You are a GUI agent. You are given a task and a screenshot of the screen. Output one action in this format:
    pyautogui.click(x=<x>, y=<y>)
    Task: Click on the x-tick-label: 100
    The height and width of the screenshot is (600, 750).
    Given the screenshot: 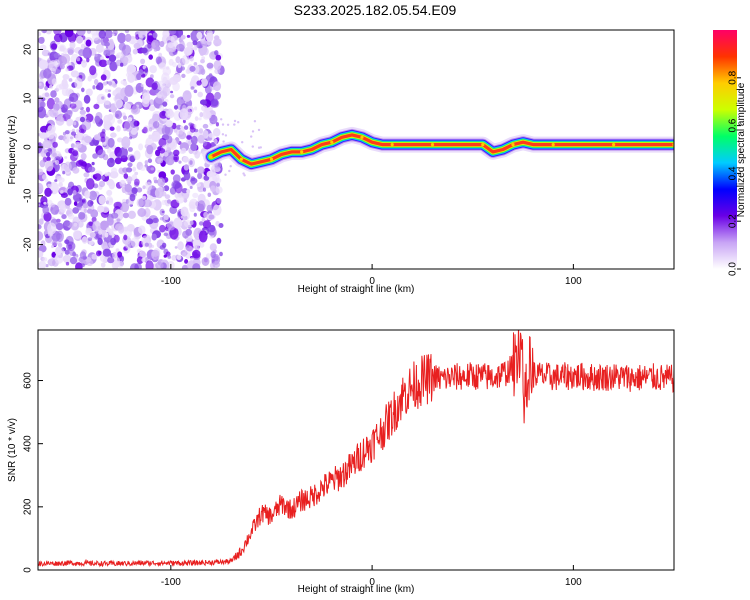 What is the action you would take?
    pyautogui.click(x=573, y=582)
    